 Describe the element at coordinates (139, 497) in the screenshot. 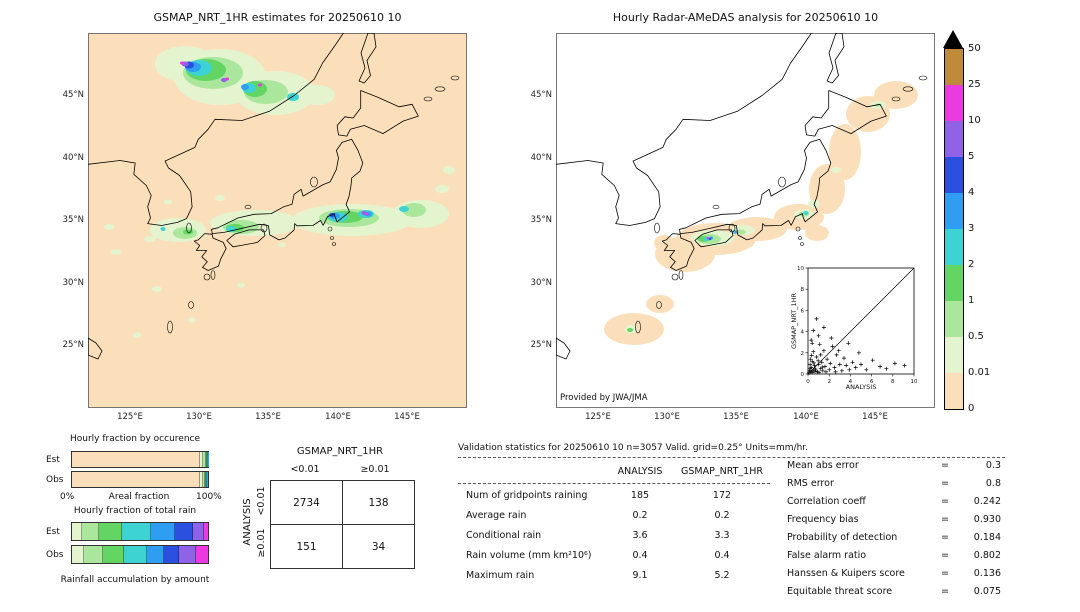

I see `occurrence-axis-label: Areal fraction` at that location.